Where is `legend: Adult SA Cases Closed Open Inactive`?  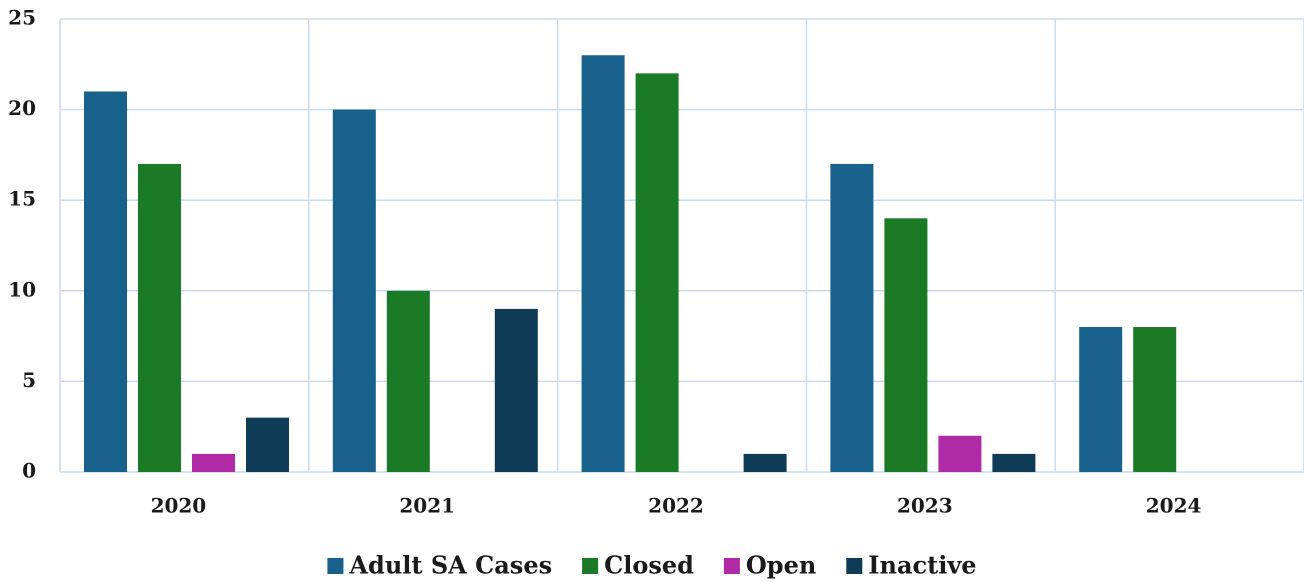 legend: Adult SA Cases Closed Open Inactive is located at coordinates (652, 565).